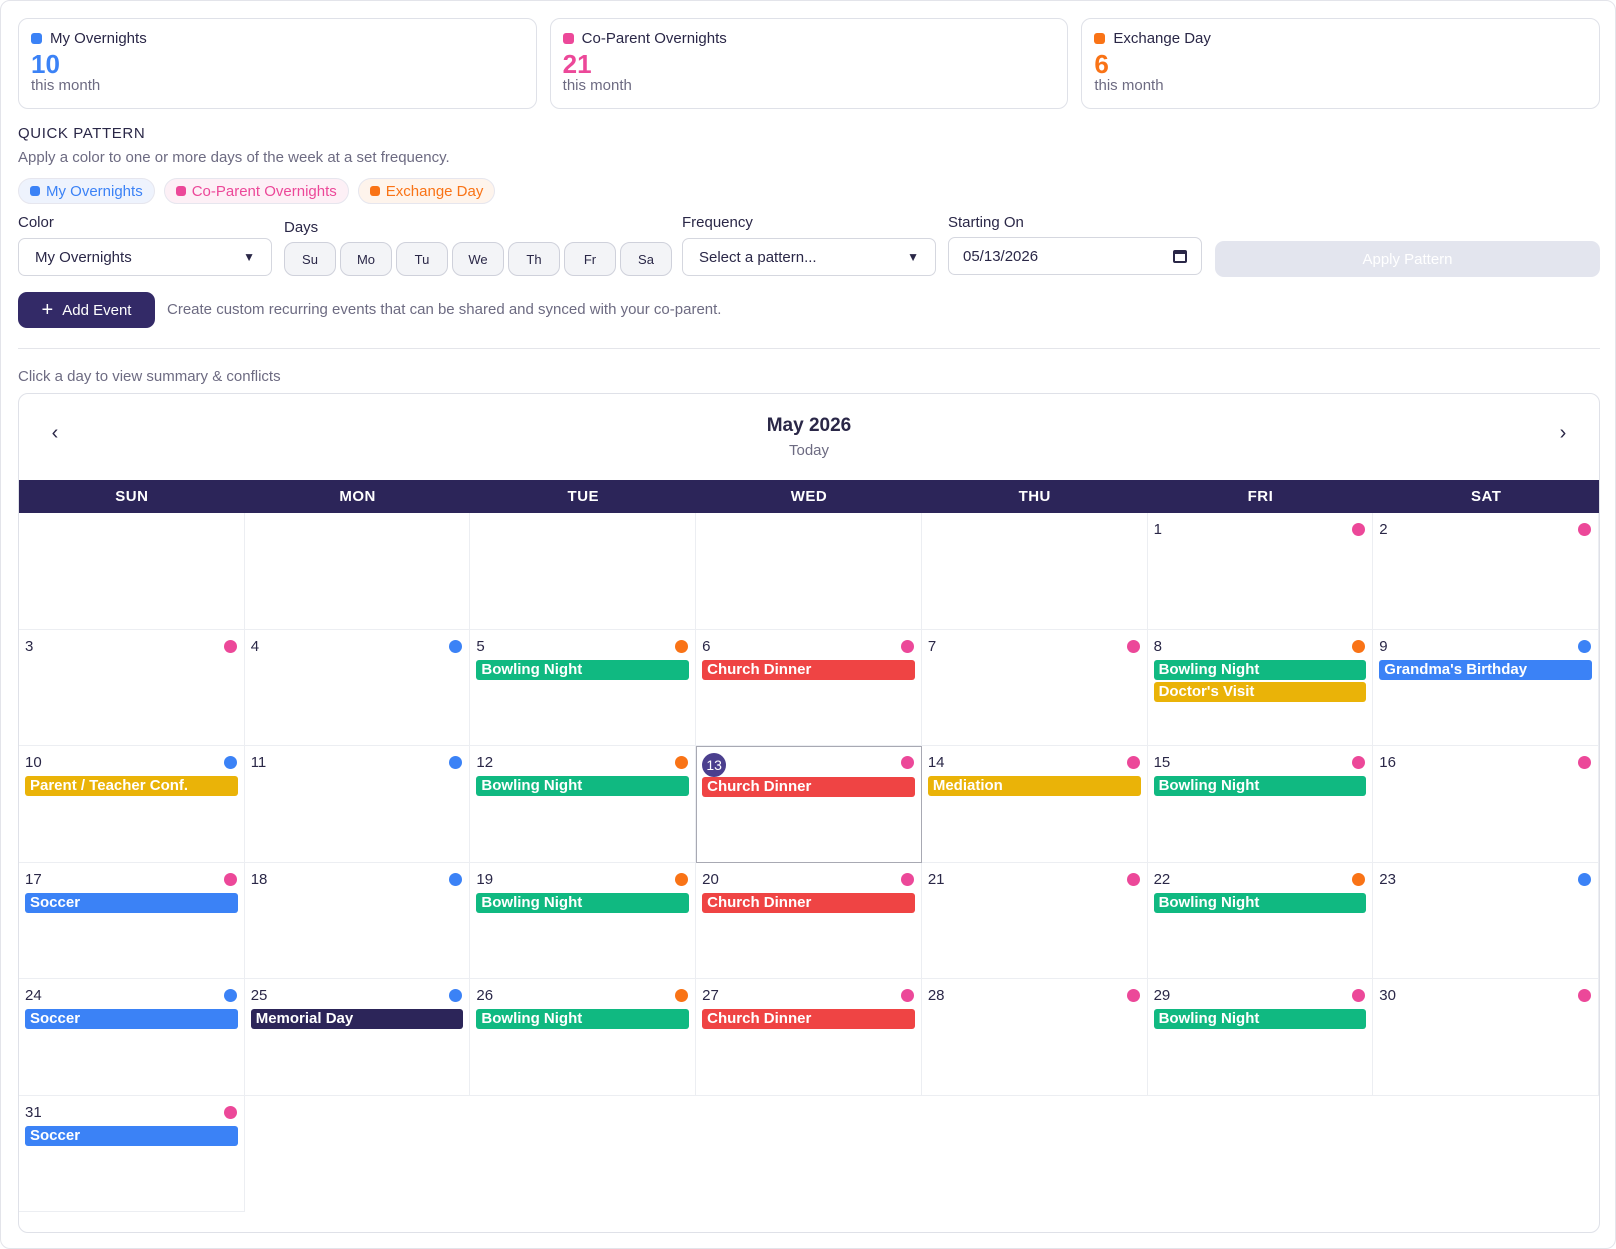 The height and width of the screenshot is (1249, 1616). I want to click on stat-label: Co-Parent Overnights, so click(654, 38).